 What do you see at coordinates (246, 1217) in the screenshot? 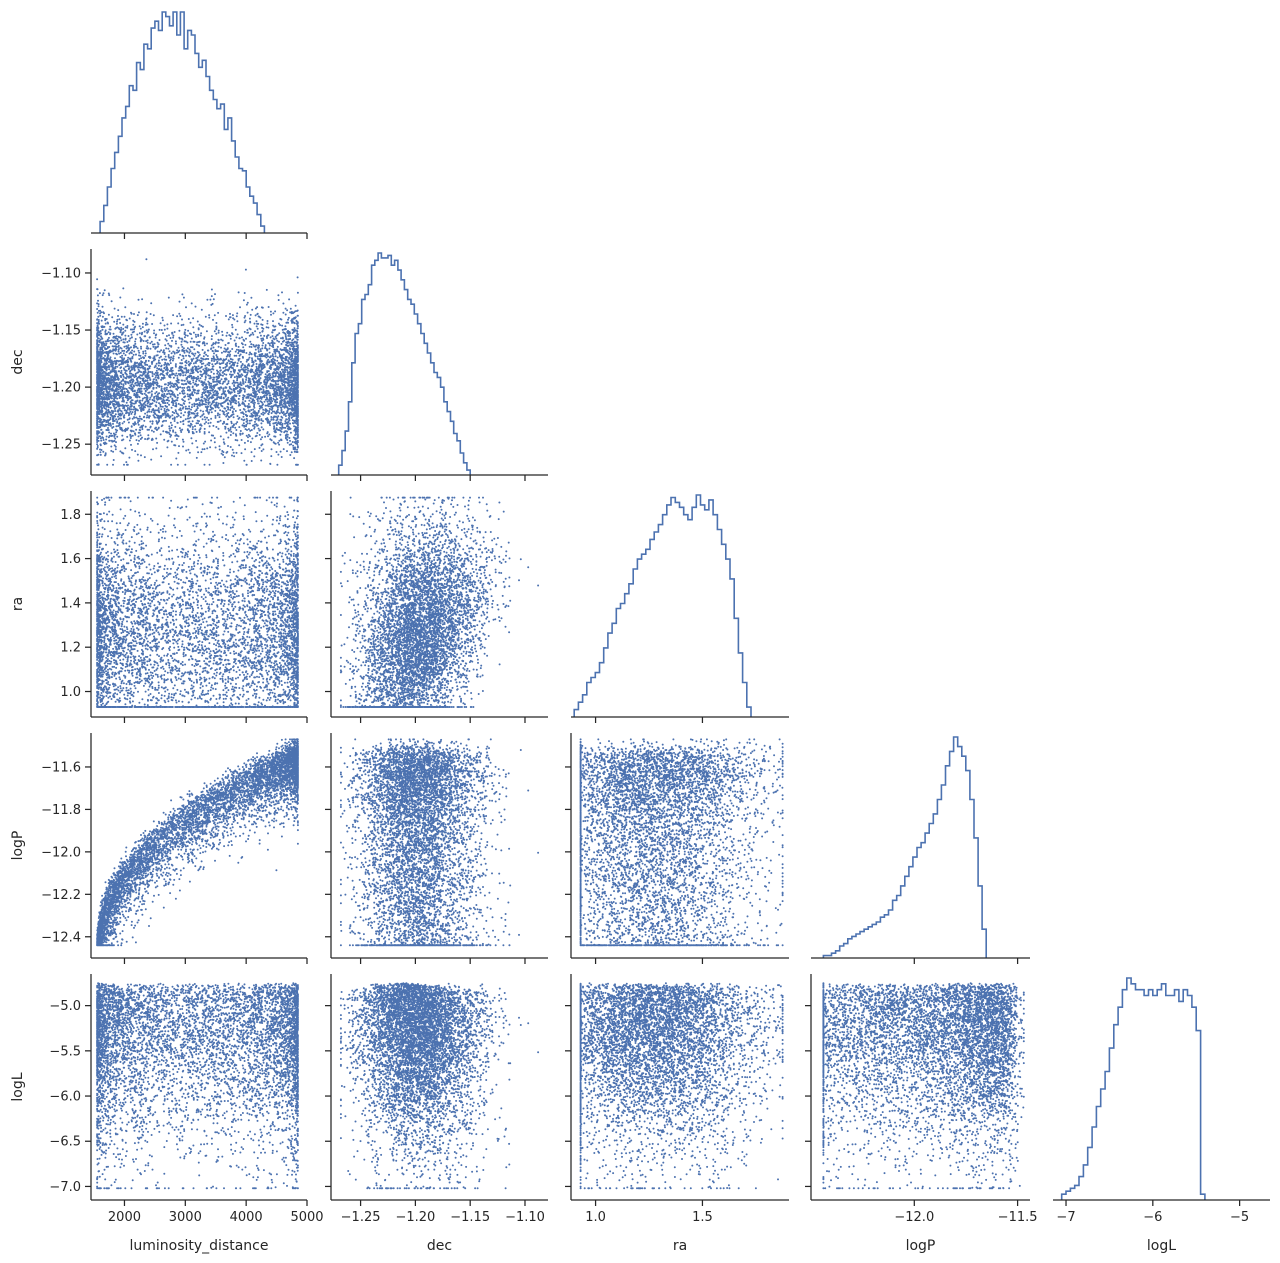
I see `x-tick-label: 4000` at bounding box center [246, 1217].